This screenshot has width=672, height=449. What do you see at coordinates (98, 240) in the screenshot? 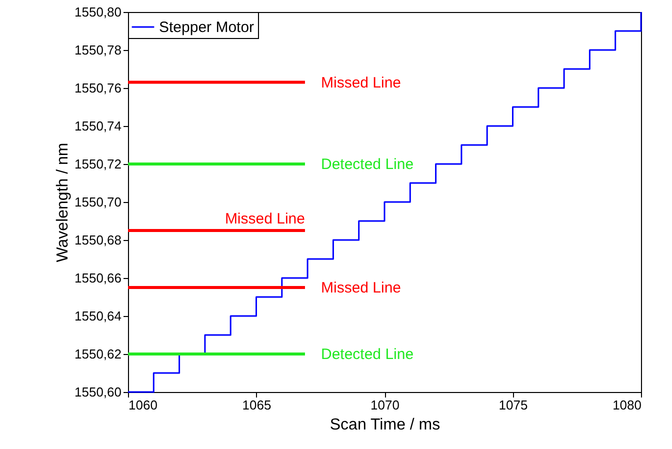
I see `y-tick-label: 1550,68` at bounding box center [98, 240].